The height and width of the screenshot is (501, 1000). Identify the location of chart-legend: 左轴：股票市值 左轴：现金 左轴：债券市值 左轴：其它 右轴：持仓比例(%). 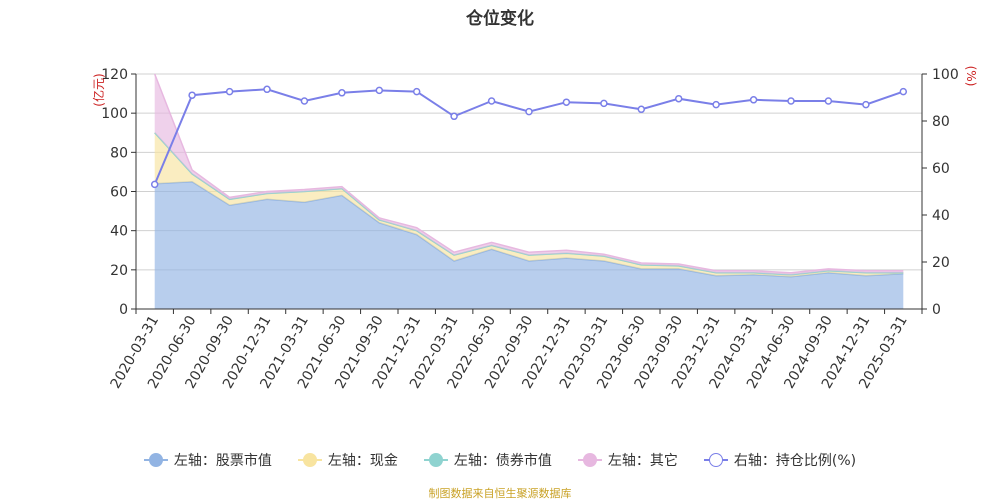
(500, 460).